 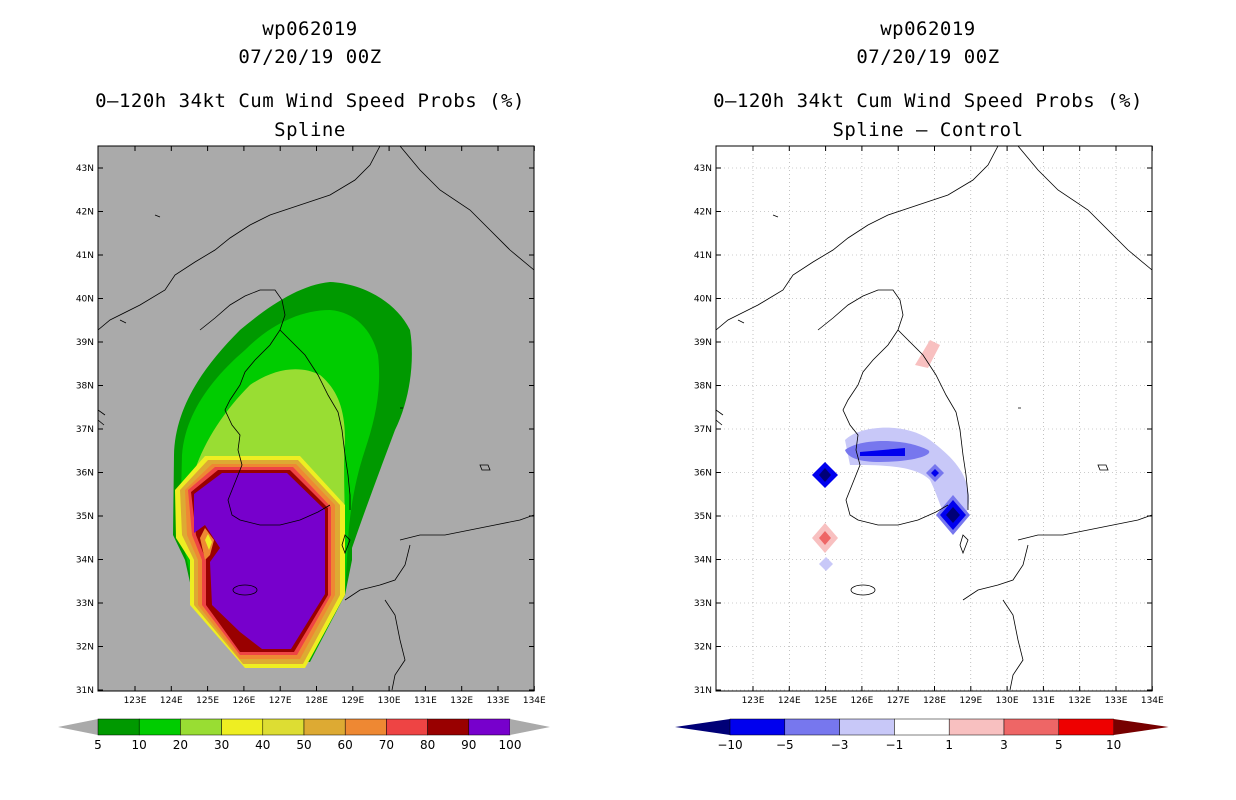 What do you see at coordinates (928, 29) in the screenshot?
I see `right-title-storm: wp062019` at bounding box center [928, 29].